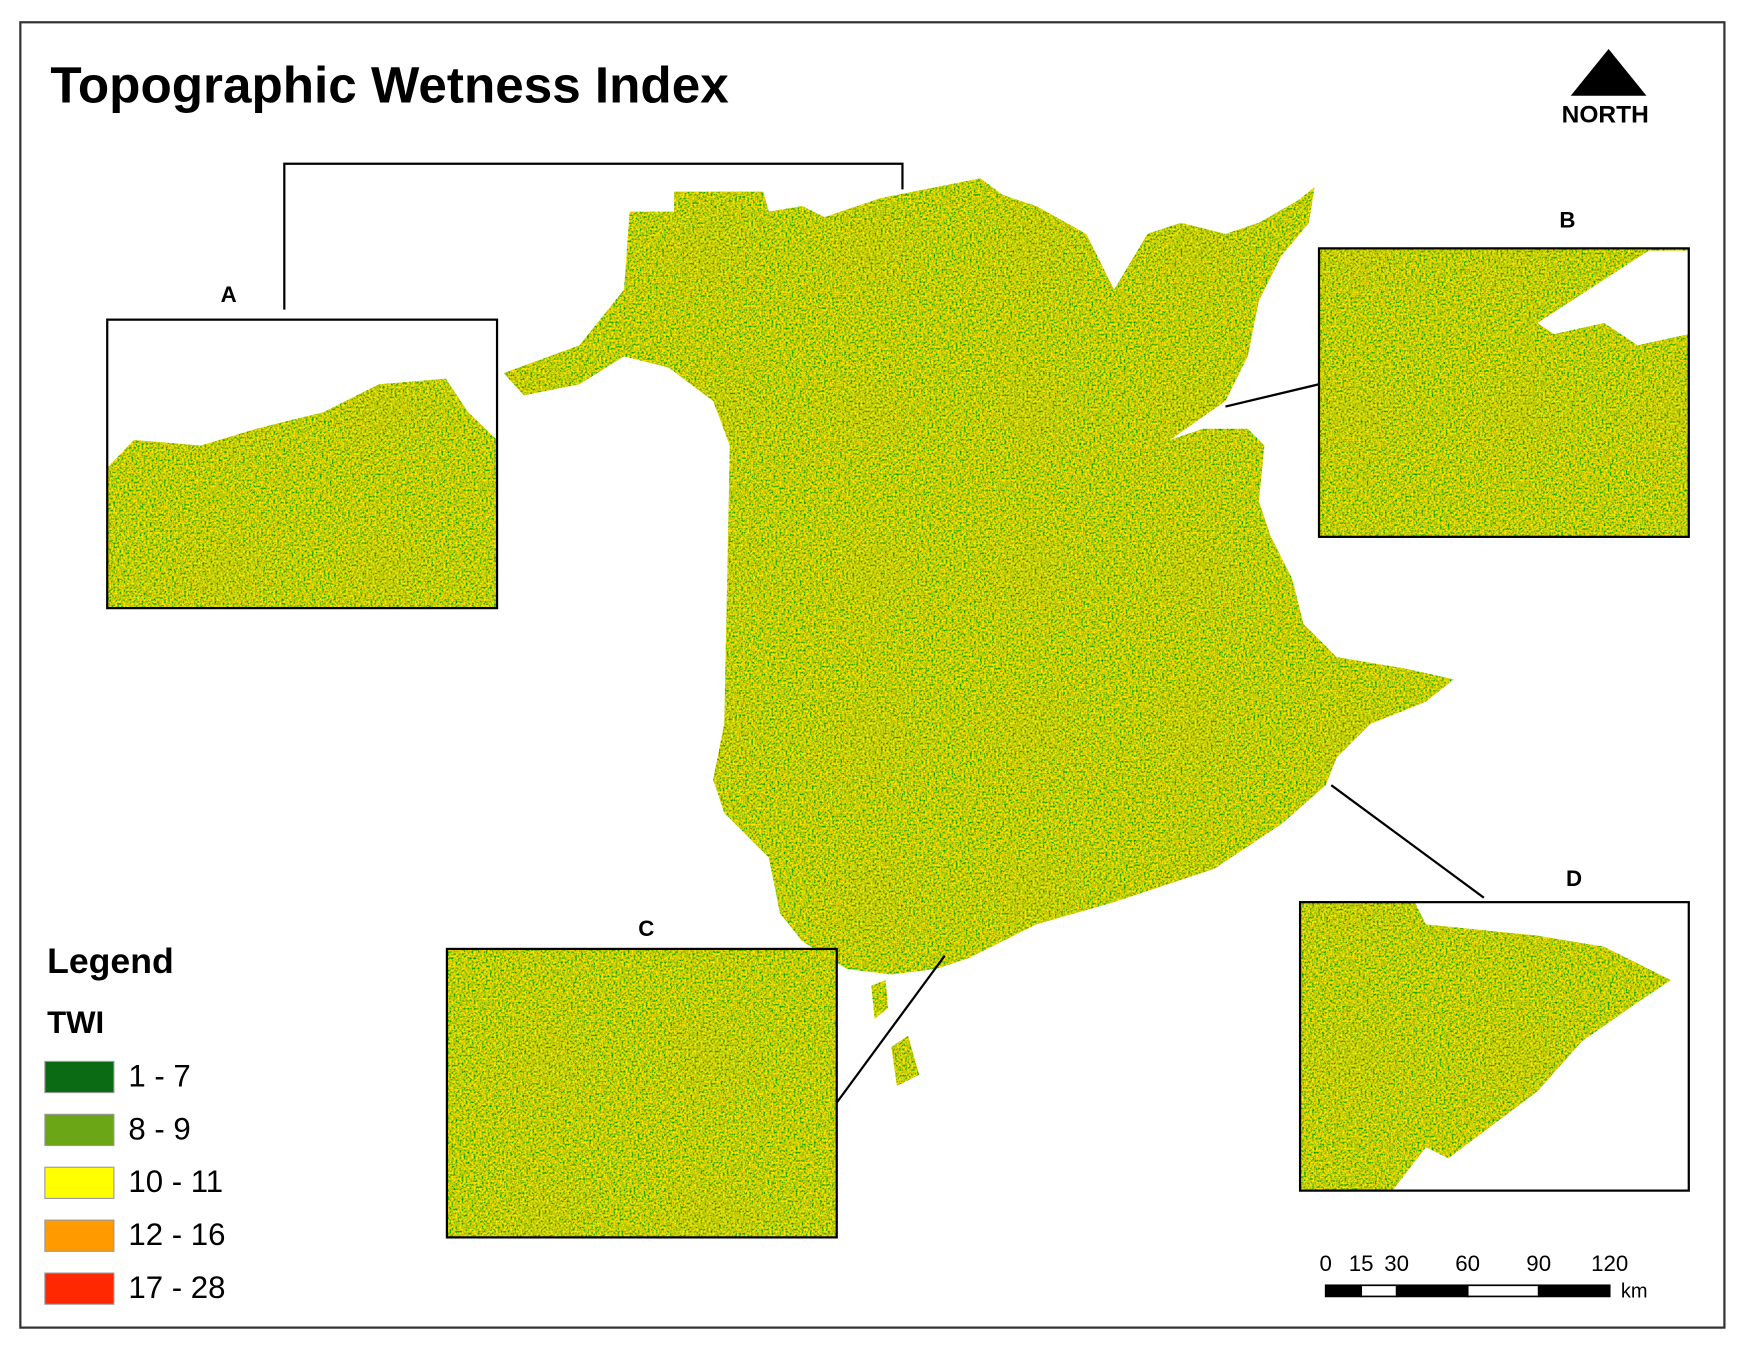  I want to click on inset-b, so click(1503, 392).